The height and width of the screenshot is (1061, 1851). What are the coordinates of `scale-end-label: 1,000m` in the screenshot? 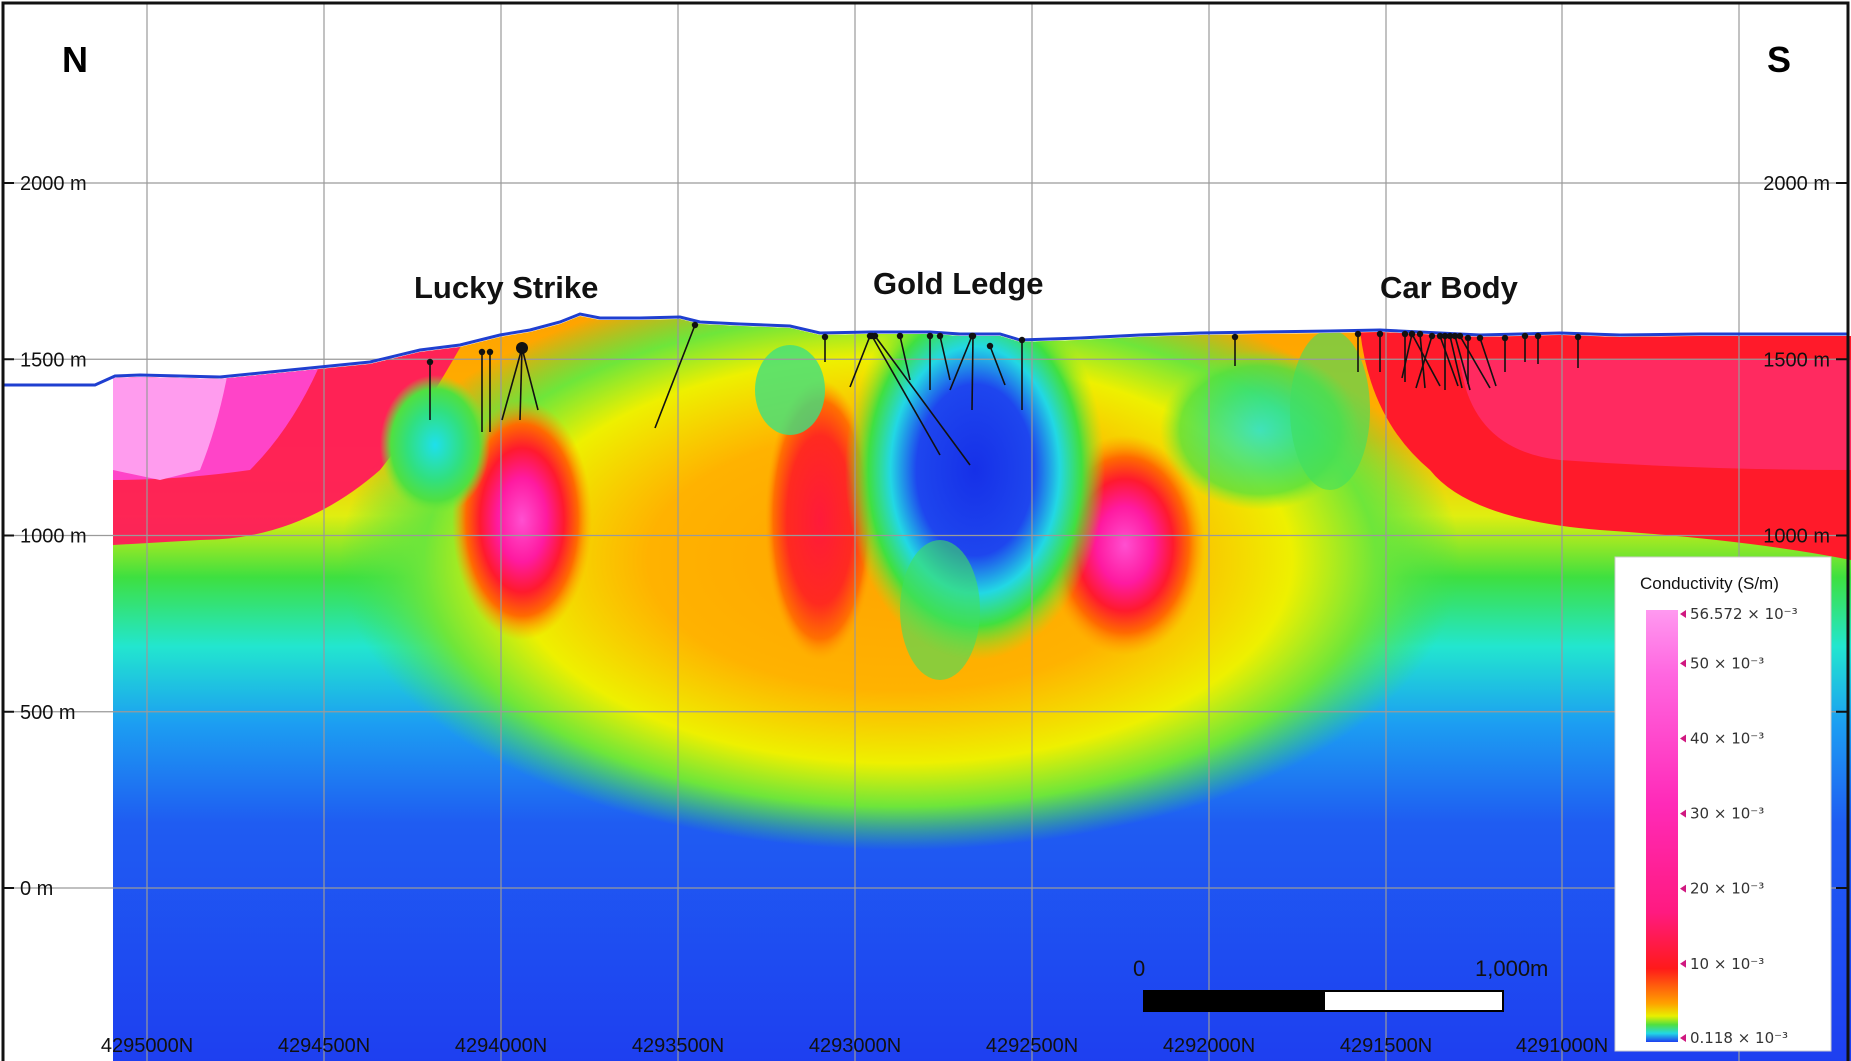 It's located at (1511, 968).